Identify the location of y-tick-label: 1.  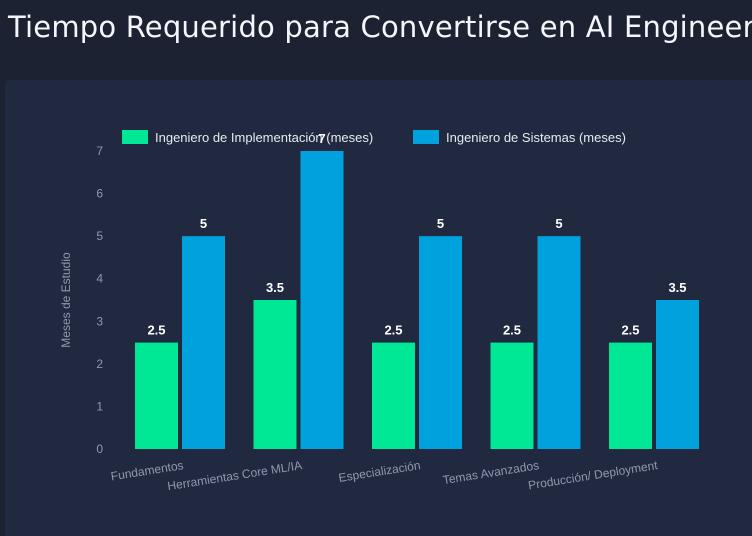
(99, 406).